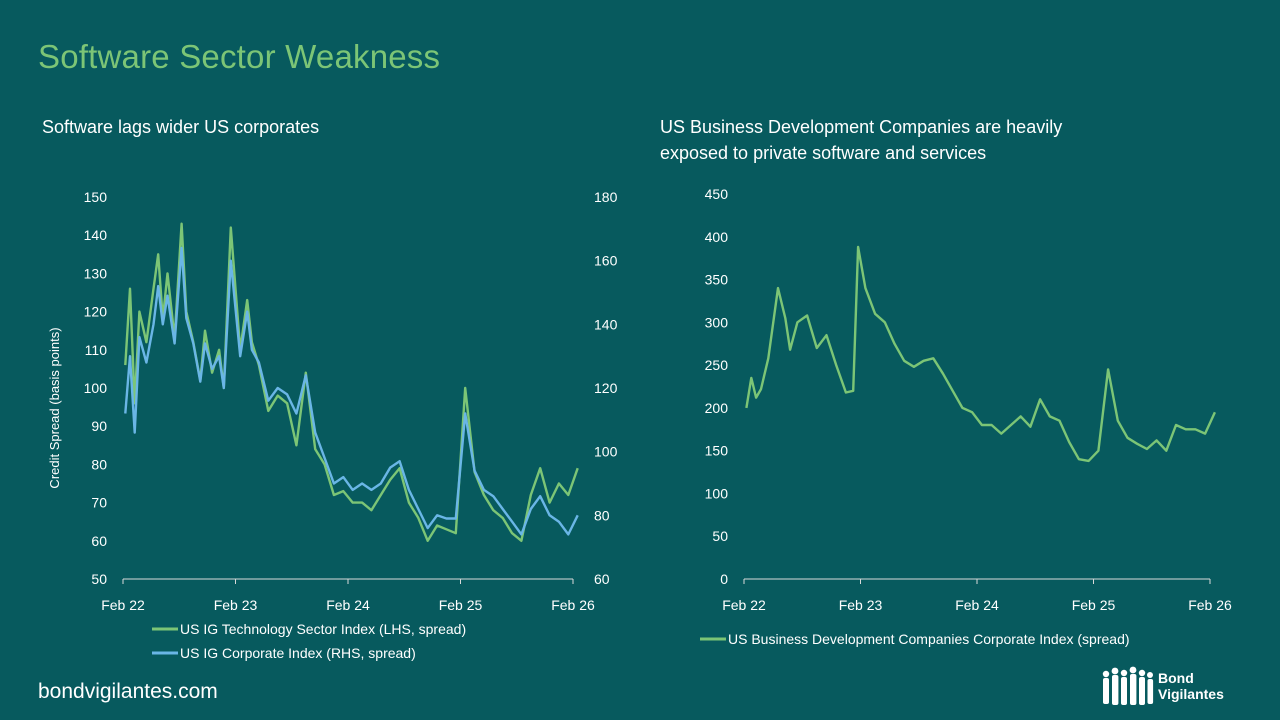 The width and height of the screenshot is (1280, 720). What do you see at coordinates (717, 365) in the screenshot?
I see `right-chart-y-tick-label: 250` at bounding box center [717, 365].